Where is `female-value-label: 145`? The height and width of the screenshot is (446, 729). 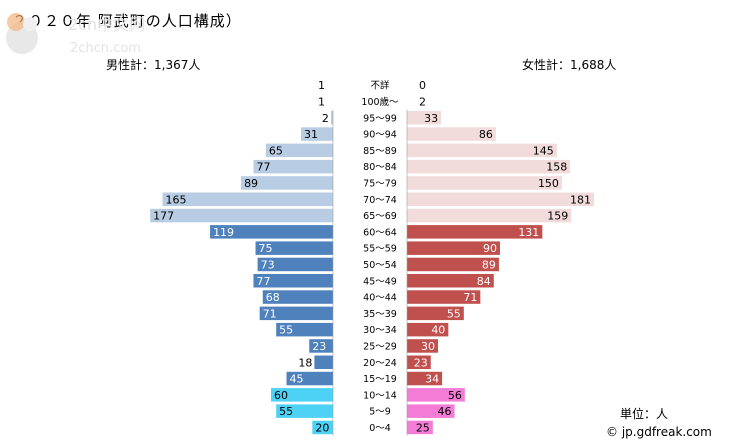 female-value-label: 145 is located at coordinates (543, 150).